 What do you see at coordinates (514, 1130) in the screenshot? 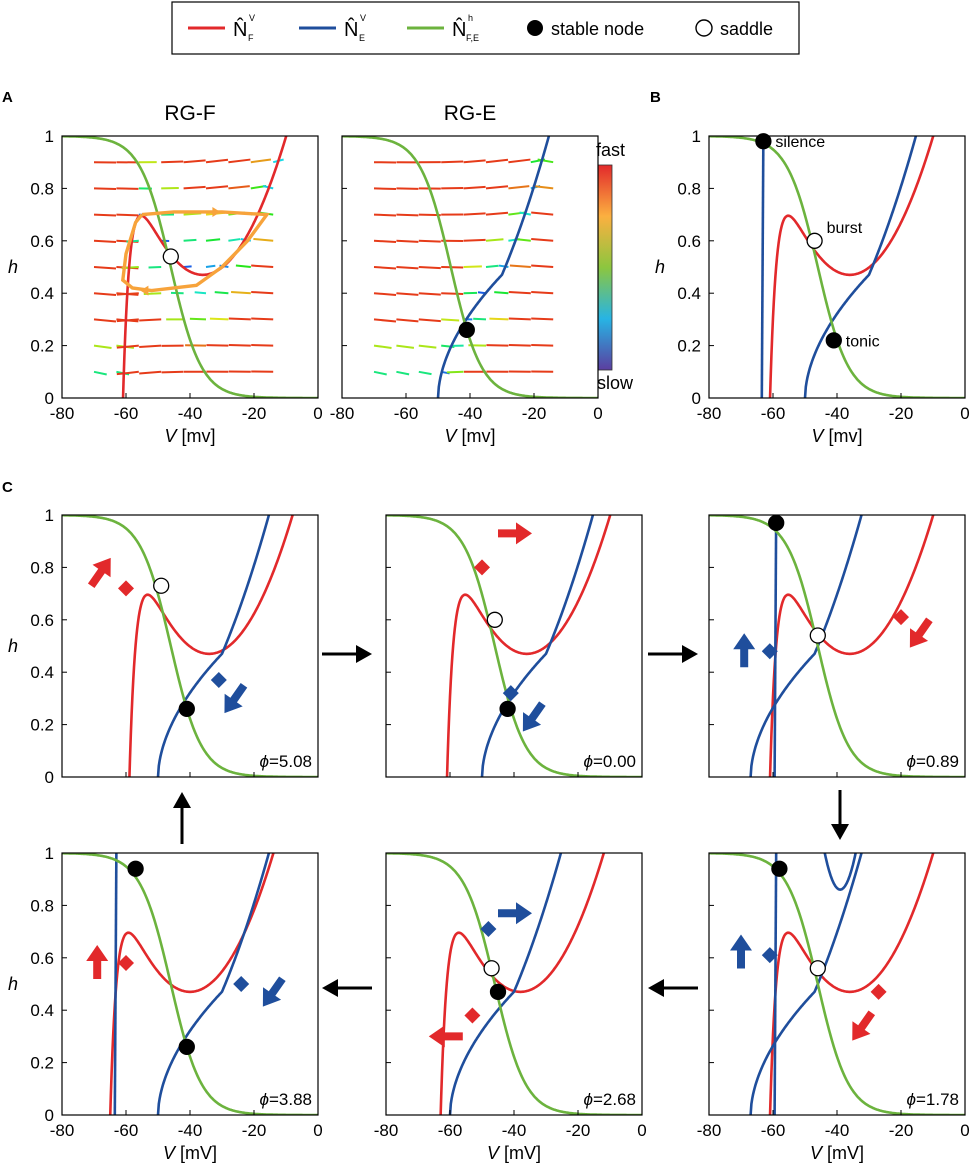
I see `x-tick-label: -40` at bounding box center [514, 1130].